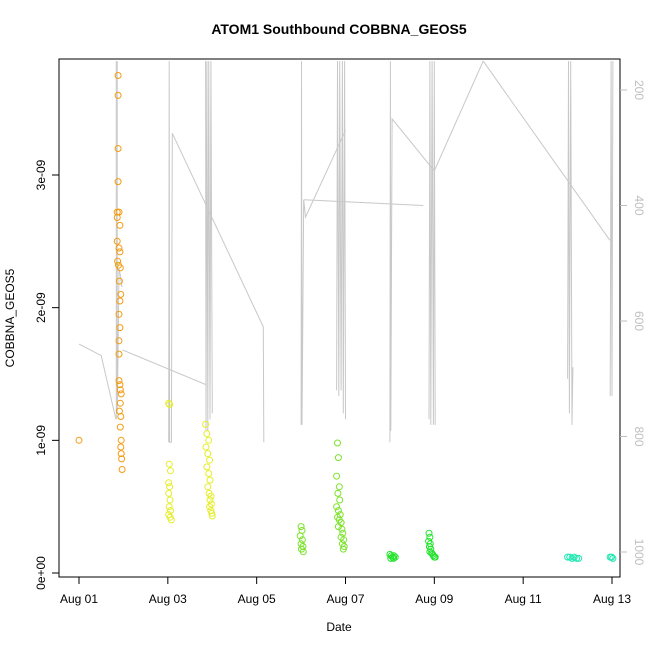 This screenshot has height=650, width=650. Describe the element at coordinates (41, 174) in the screenshot. I see `y-tick-label: 3e-09` at that location.